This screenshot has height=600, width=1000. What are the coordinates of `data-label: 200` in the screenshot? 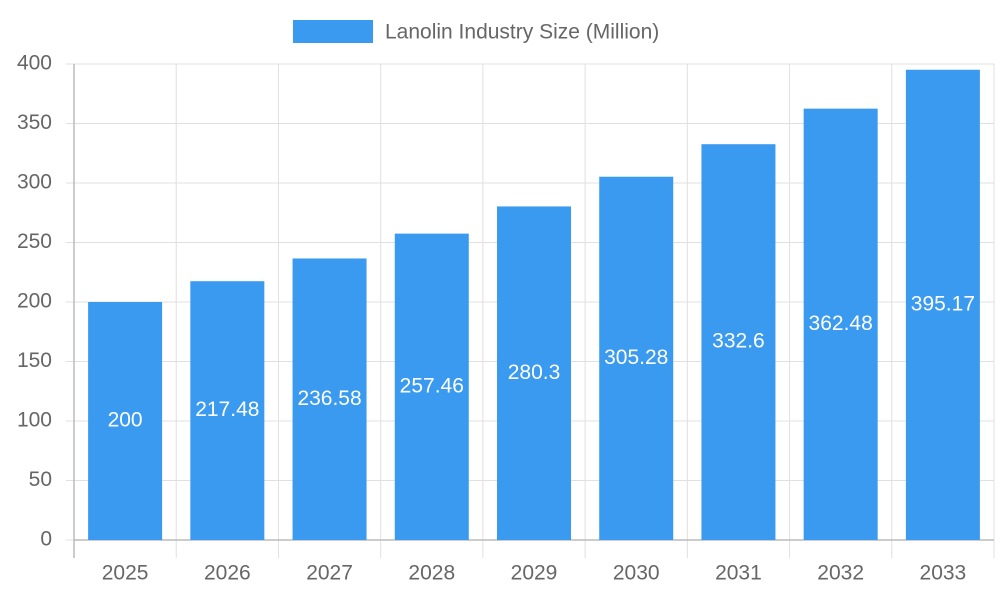 It's located at (125, 420).